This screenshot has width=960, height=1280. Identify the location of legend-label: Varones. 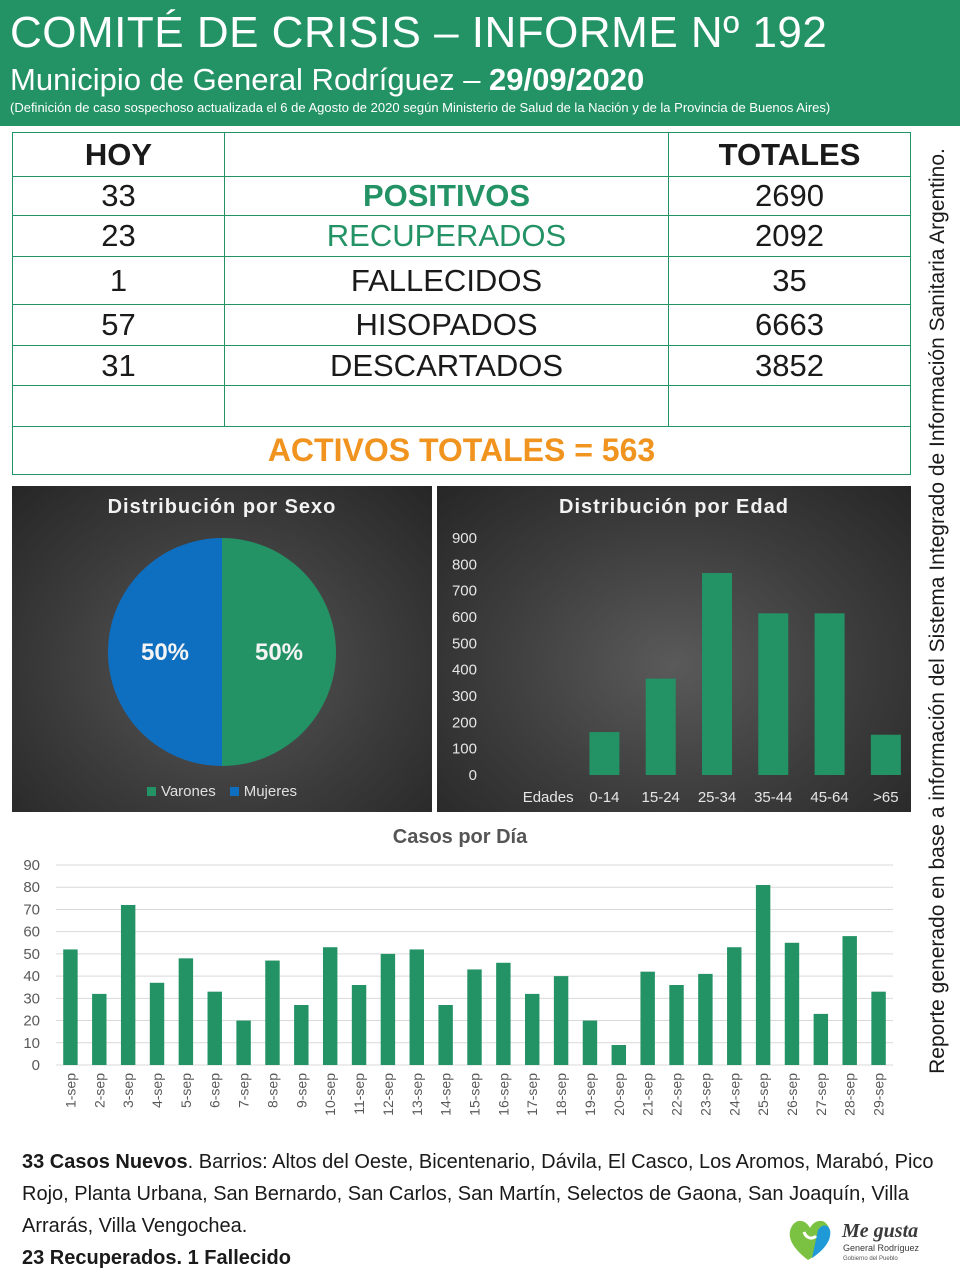
(188, 791).